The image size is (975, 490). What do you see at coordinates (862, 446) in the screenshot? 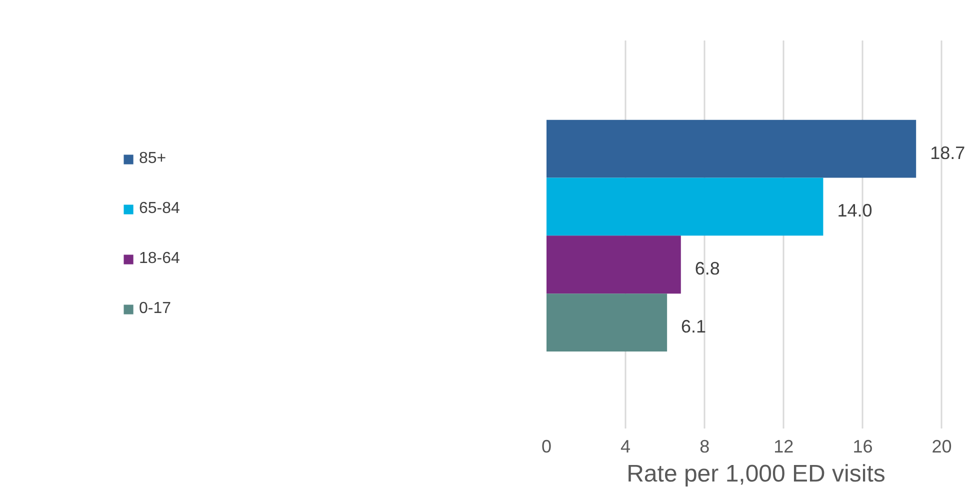
I see `x-tick-label: 16` at bounding box center [862, 446].